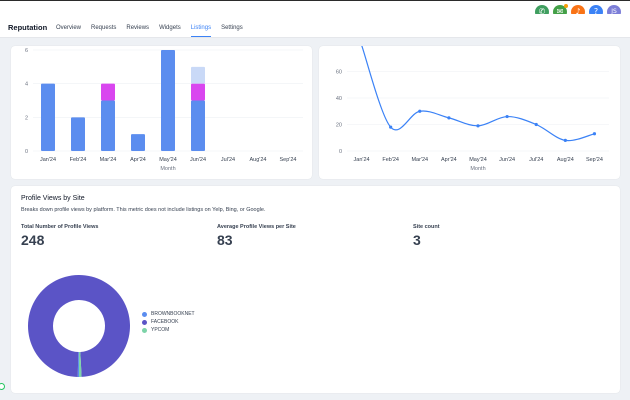 This screenshot has height=400, width=630. What do you see at coordinates (566, 6) in the screenshot?
I see `notification-dot` at bounding box center [566, 6].